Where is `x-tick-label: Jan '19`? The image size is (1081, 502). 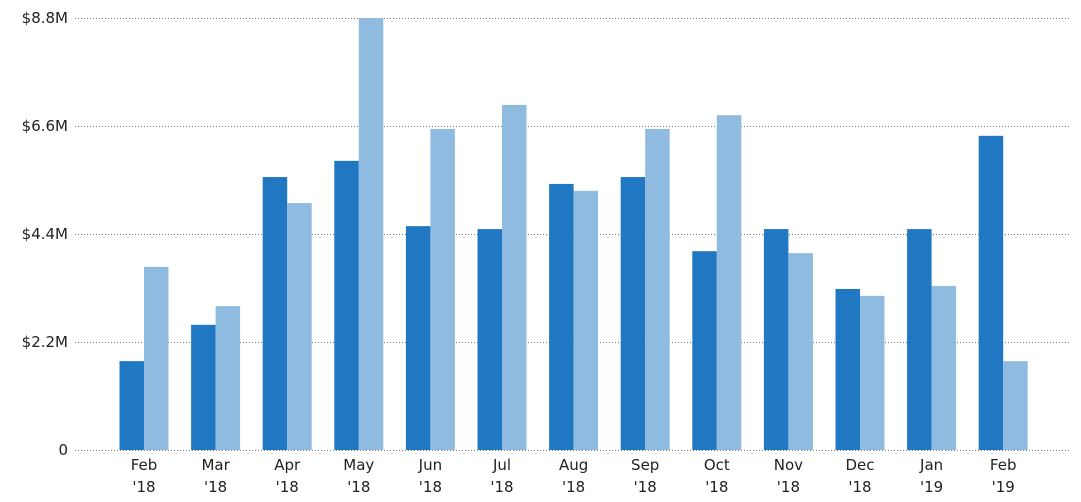
x-tick-label: Jan '19 is located at coordinates (931, 476).